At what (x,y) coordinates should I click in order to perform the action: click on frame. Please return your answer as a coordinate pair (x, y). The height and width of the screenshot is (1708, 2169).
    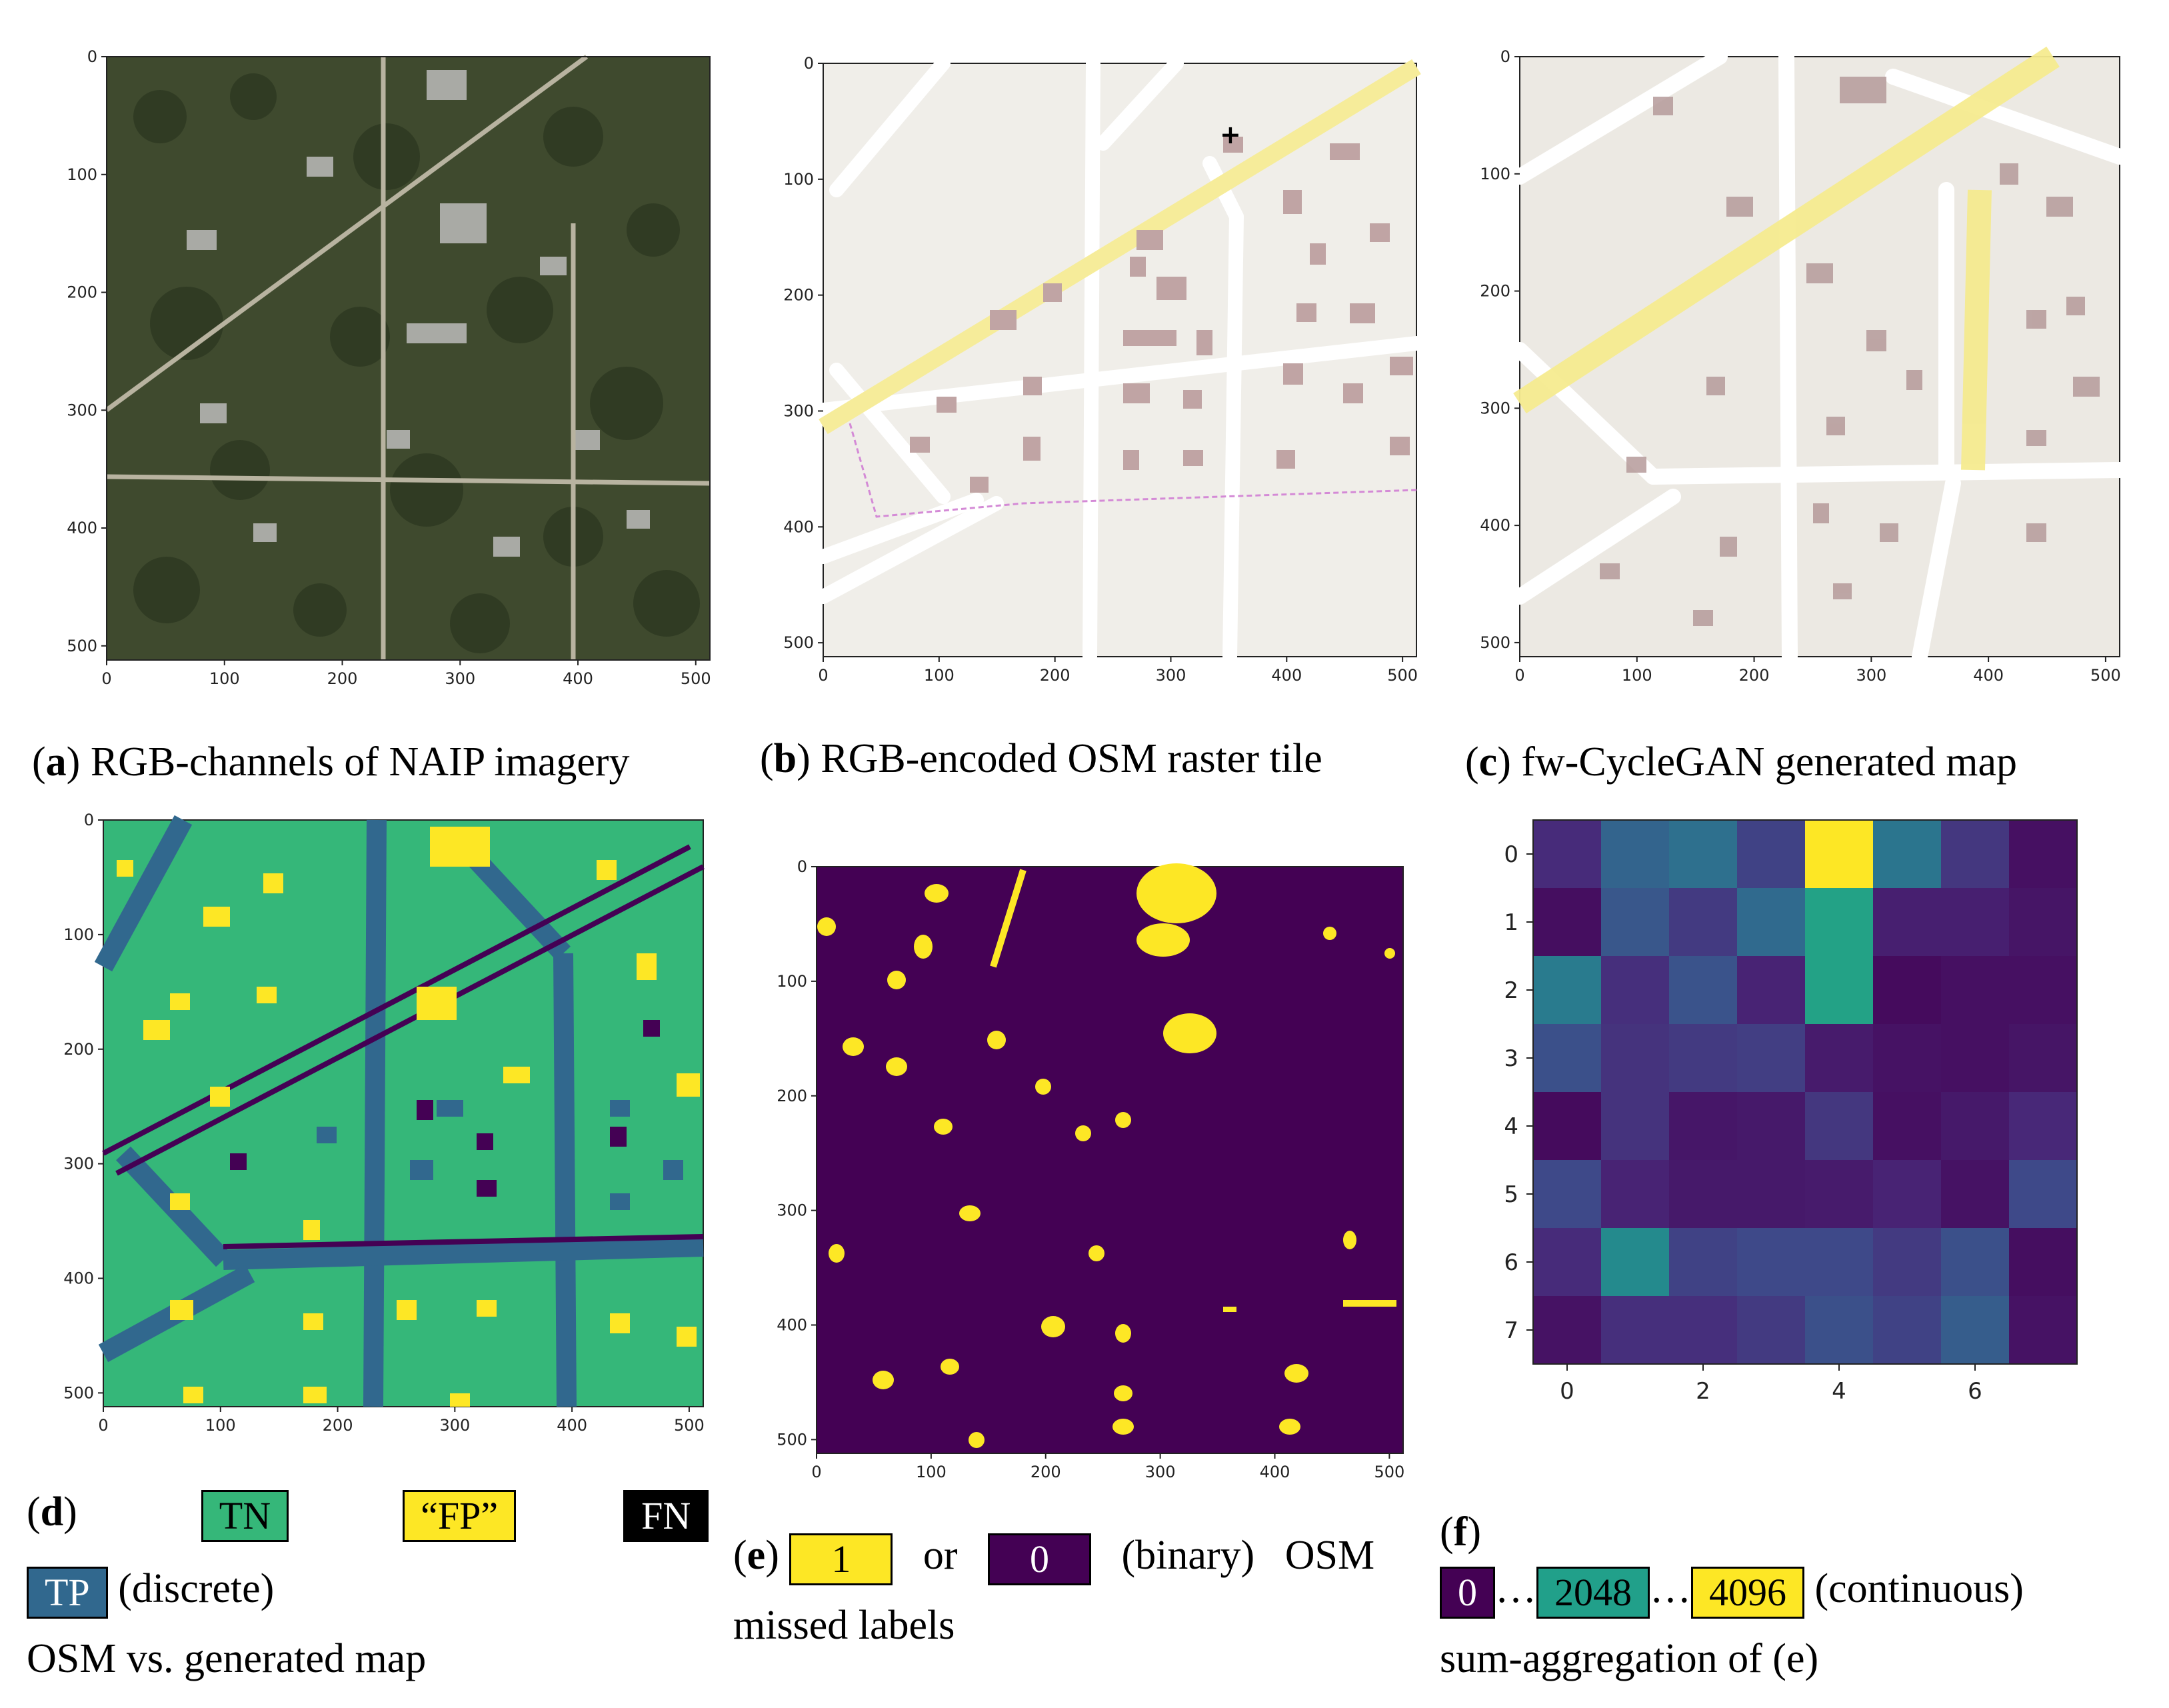
    Looking at the image, I should click on (408, 358).